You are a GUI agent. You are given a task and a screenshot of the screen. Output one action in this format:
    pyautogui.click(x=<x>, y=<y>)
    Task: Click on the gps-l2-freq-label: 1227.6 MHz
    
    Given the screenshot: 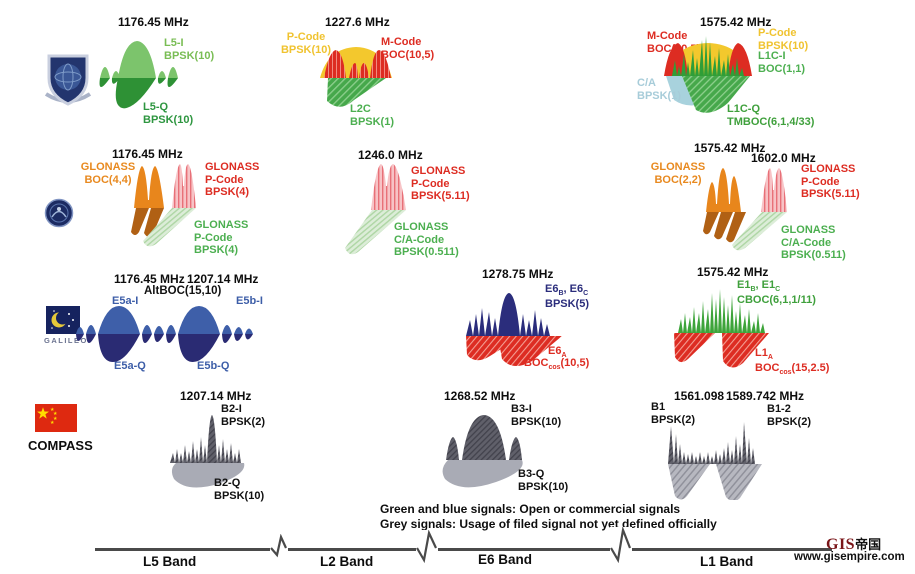 What is the action you would take?
    pyautogui.click(x=357, y=22)
    